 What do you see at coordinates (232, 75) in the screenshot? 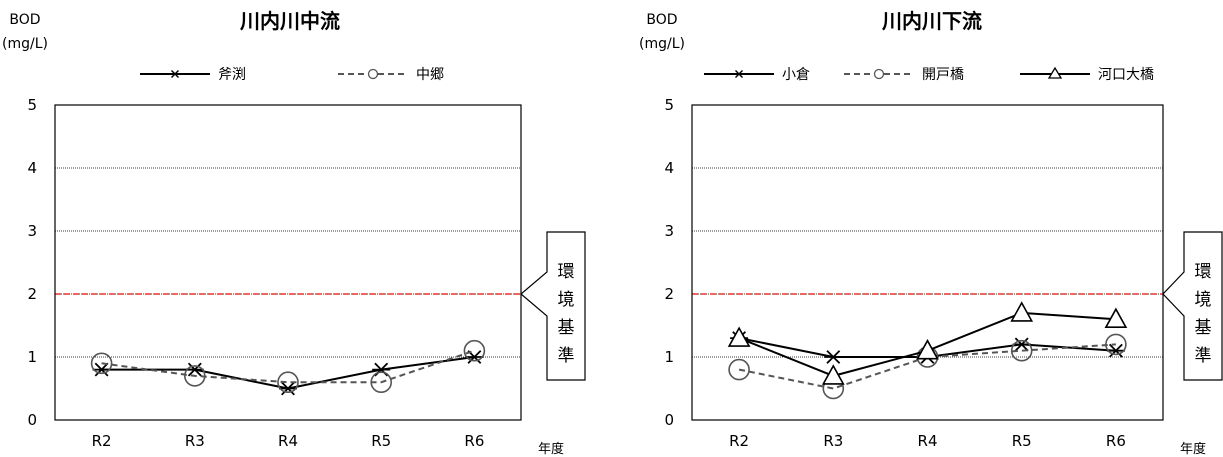
I see `legend-label: 斧渕` at bounding box center [232, 75].